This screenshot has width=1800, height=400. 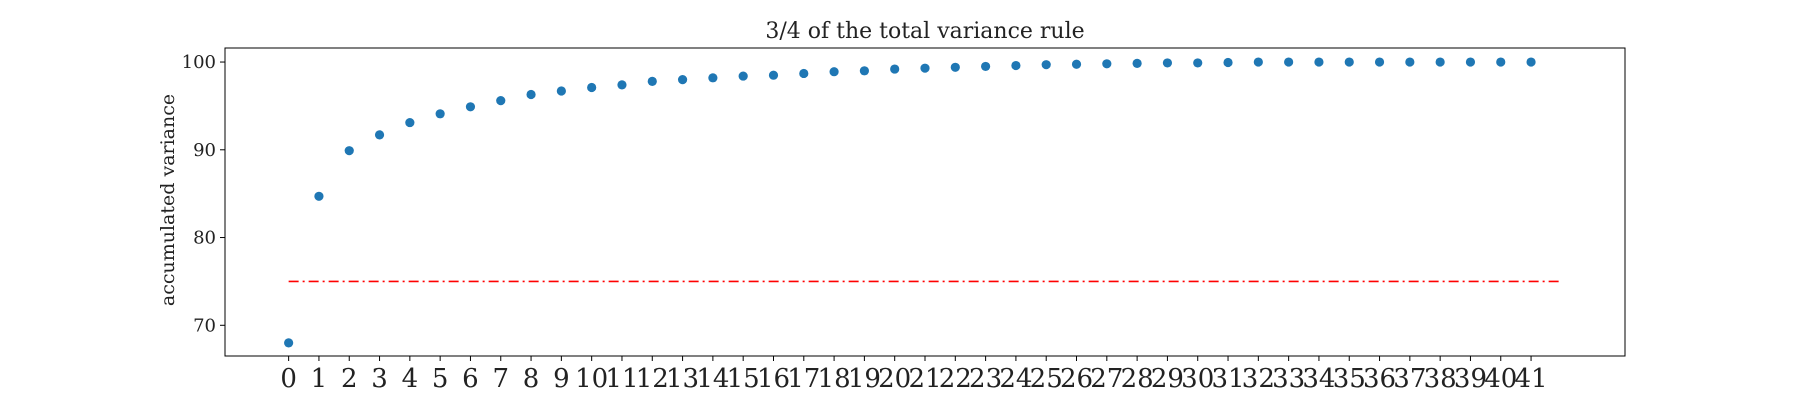 What do you see at coordinates (349, 379) in the screenshot?
I see `x-tick-label: 2` at bounding box center [349, 379].